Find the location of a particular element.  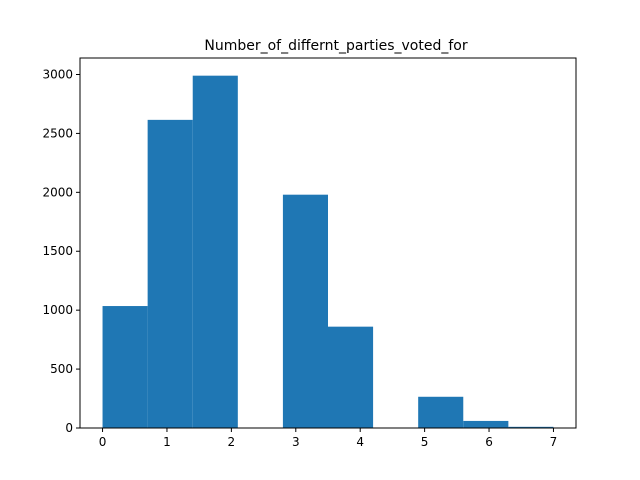

x-tick-label: 1 is located at coordinates (167, 442).